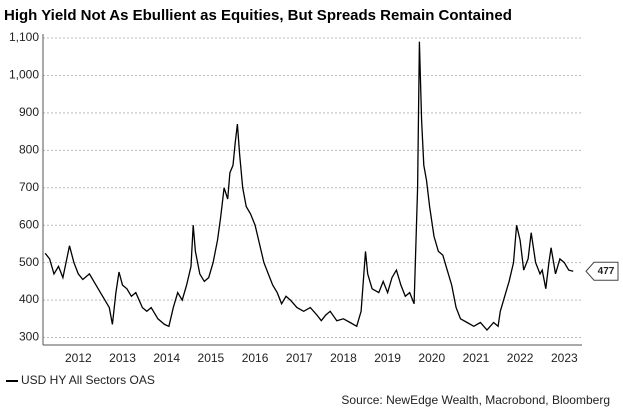 Image resolution: width=623 pixels, height=417 pixels. What do you see at coordinates (431, 358) in the screenshot?
I see `x-tick-label: 2020` at bounding box center [431, 358].